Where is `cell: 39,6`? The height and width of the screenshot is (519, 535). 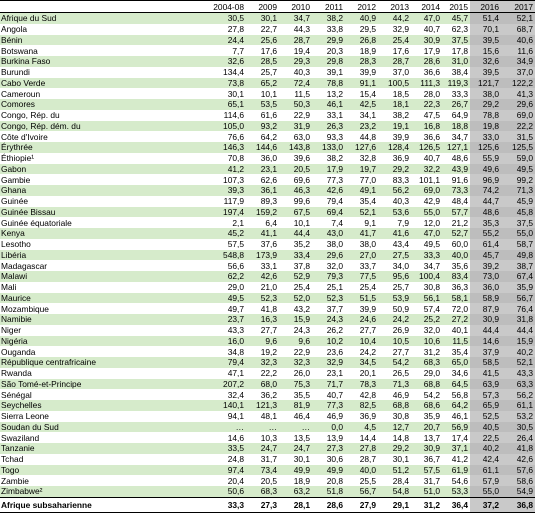
cell: 39,6 is located at coordinates (301, 158).